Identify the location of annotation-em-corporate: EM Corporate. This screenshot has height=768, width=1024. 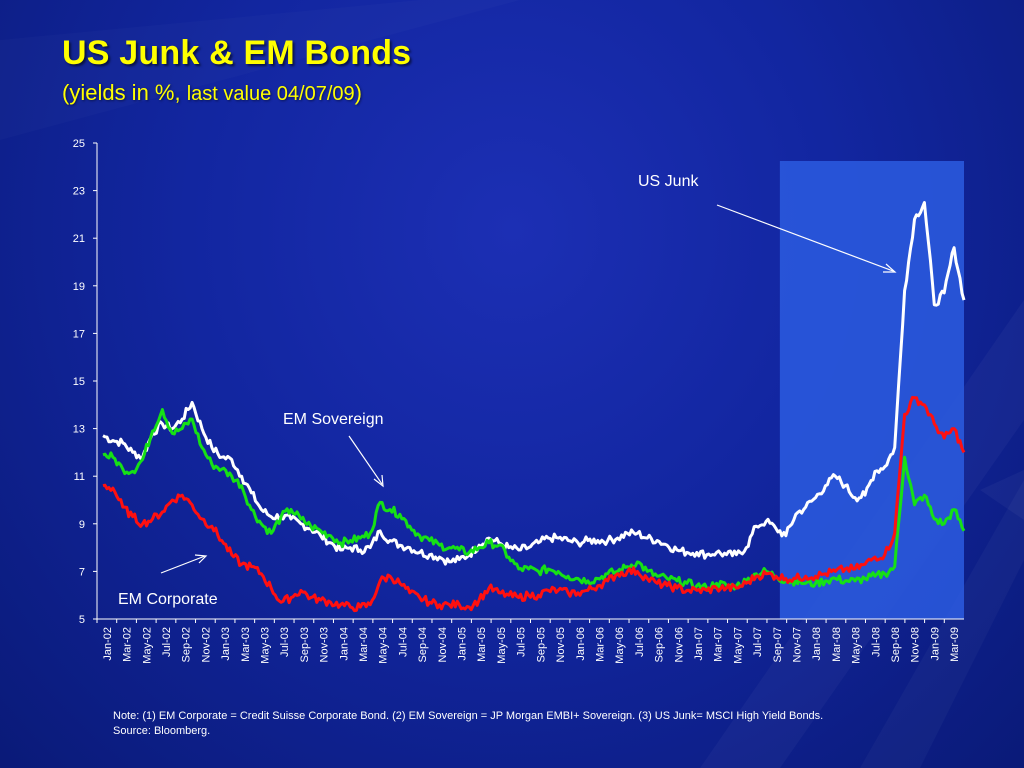
(168, 599).